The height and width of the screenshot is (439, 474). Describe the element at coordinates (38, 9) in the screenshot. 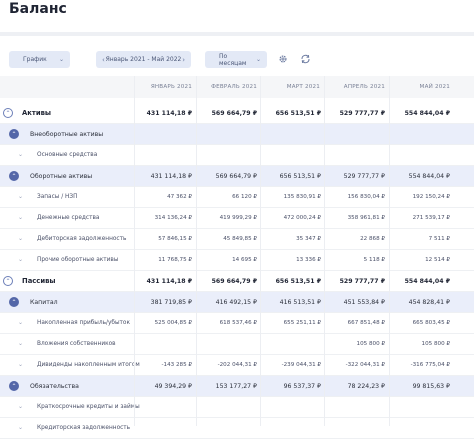

I see `page-title: Баланс` at that location.